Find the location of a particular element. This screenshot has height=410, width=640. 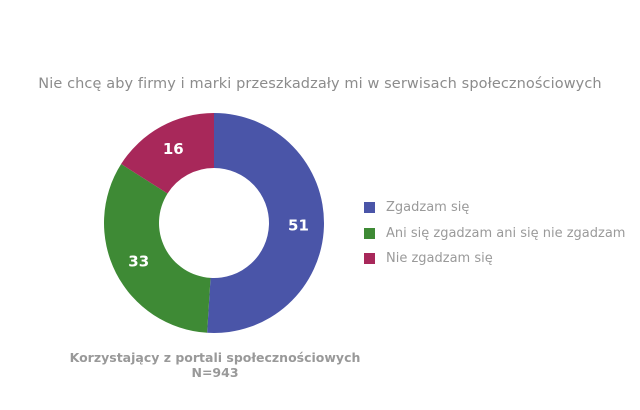

donut-data-labels: 51 33 16 is located at coordinates (218, 205).